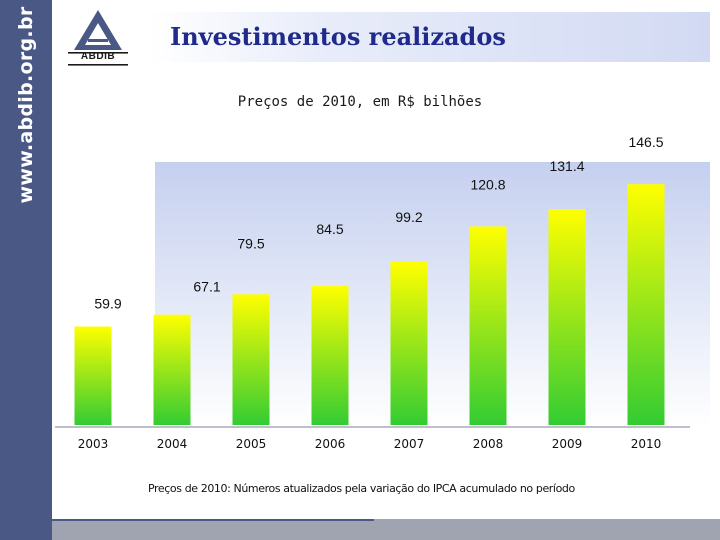 This screenshot has width=720, height=540. Describe the element at coordinates (250, 243) in the screenshot. I see `data-label-2005: 79.5` at that location.